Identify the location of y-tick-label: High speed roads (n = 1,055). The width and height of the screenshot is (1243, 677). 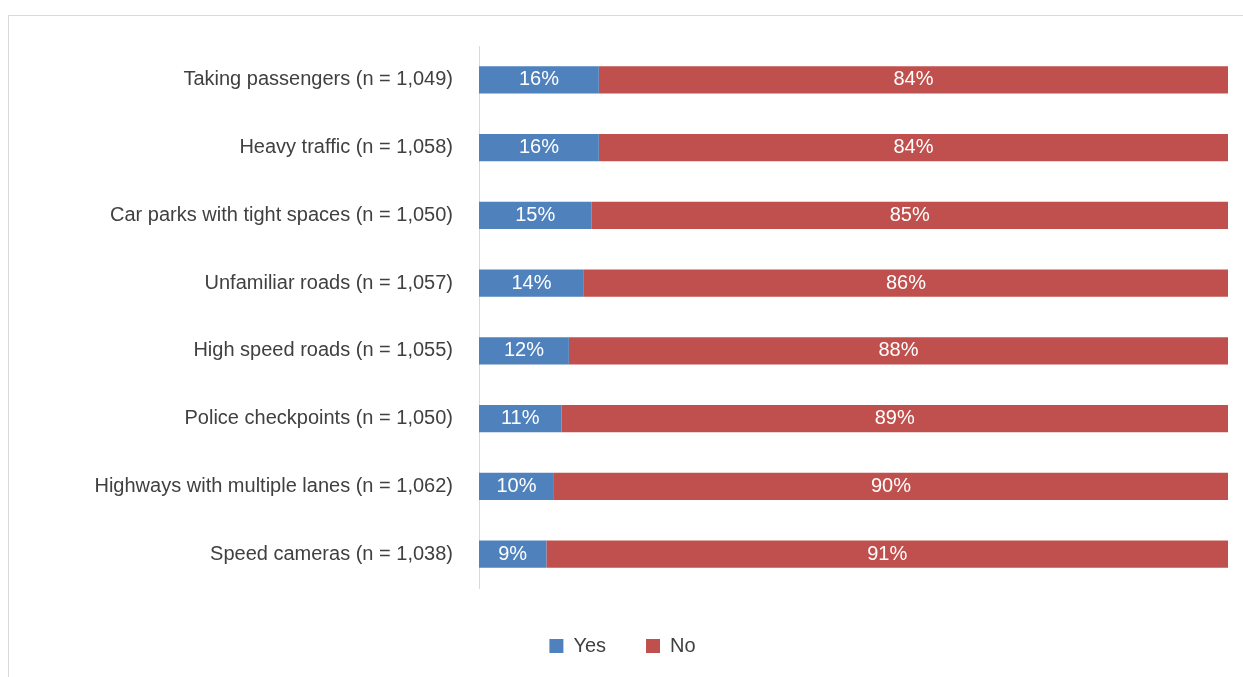
(323, 349).